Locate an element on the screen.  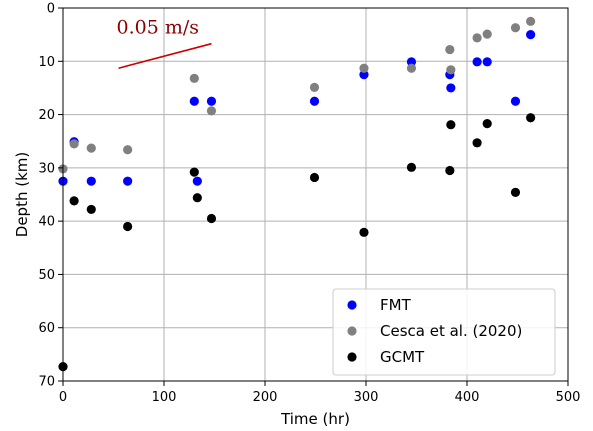
y-tick-label: 40 is located at coordinates (46, 222).